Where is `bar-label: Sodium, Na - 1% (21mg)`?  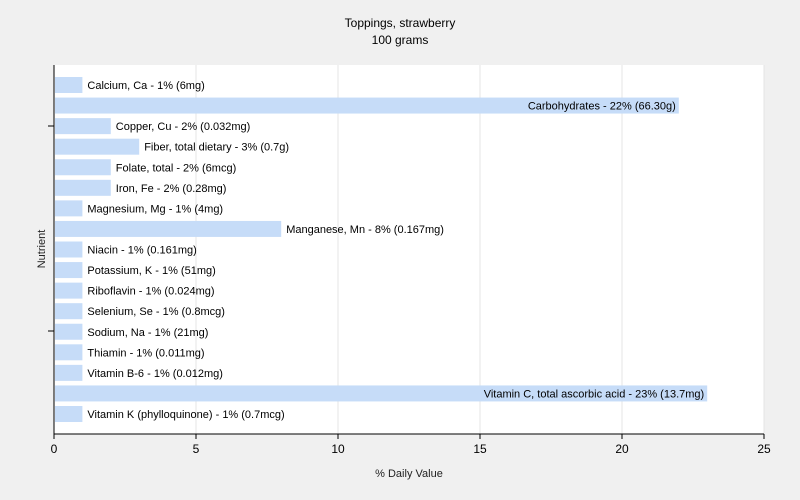
bar-label: Sodium, Na - 1% (21mg) is located at coordinates (147, 333).